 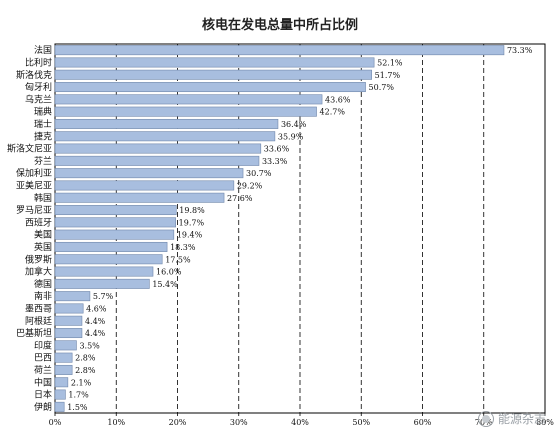 I want to click on value-label: 2.1%, so click(x=81, y=382).